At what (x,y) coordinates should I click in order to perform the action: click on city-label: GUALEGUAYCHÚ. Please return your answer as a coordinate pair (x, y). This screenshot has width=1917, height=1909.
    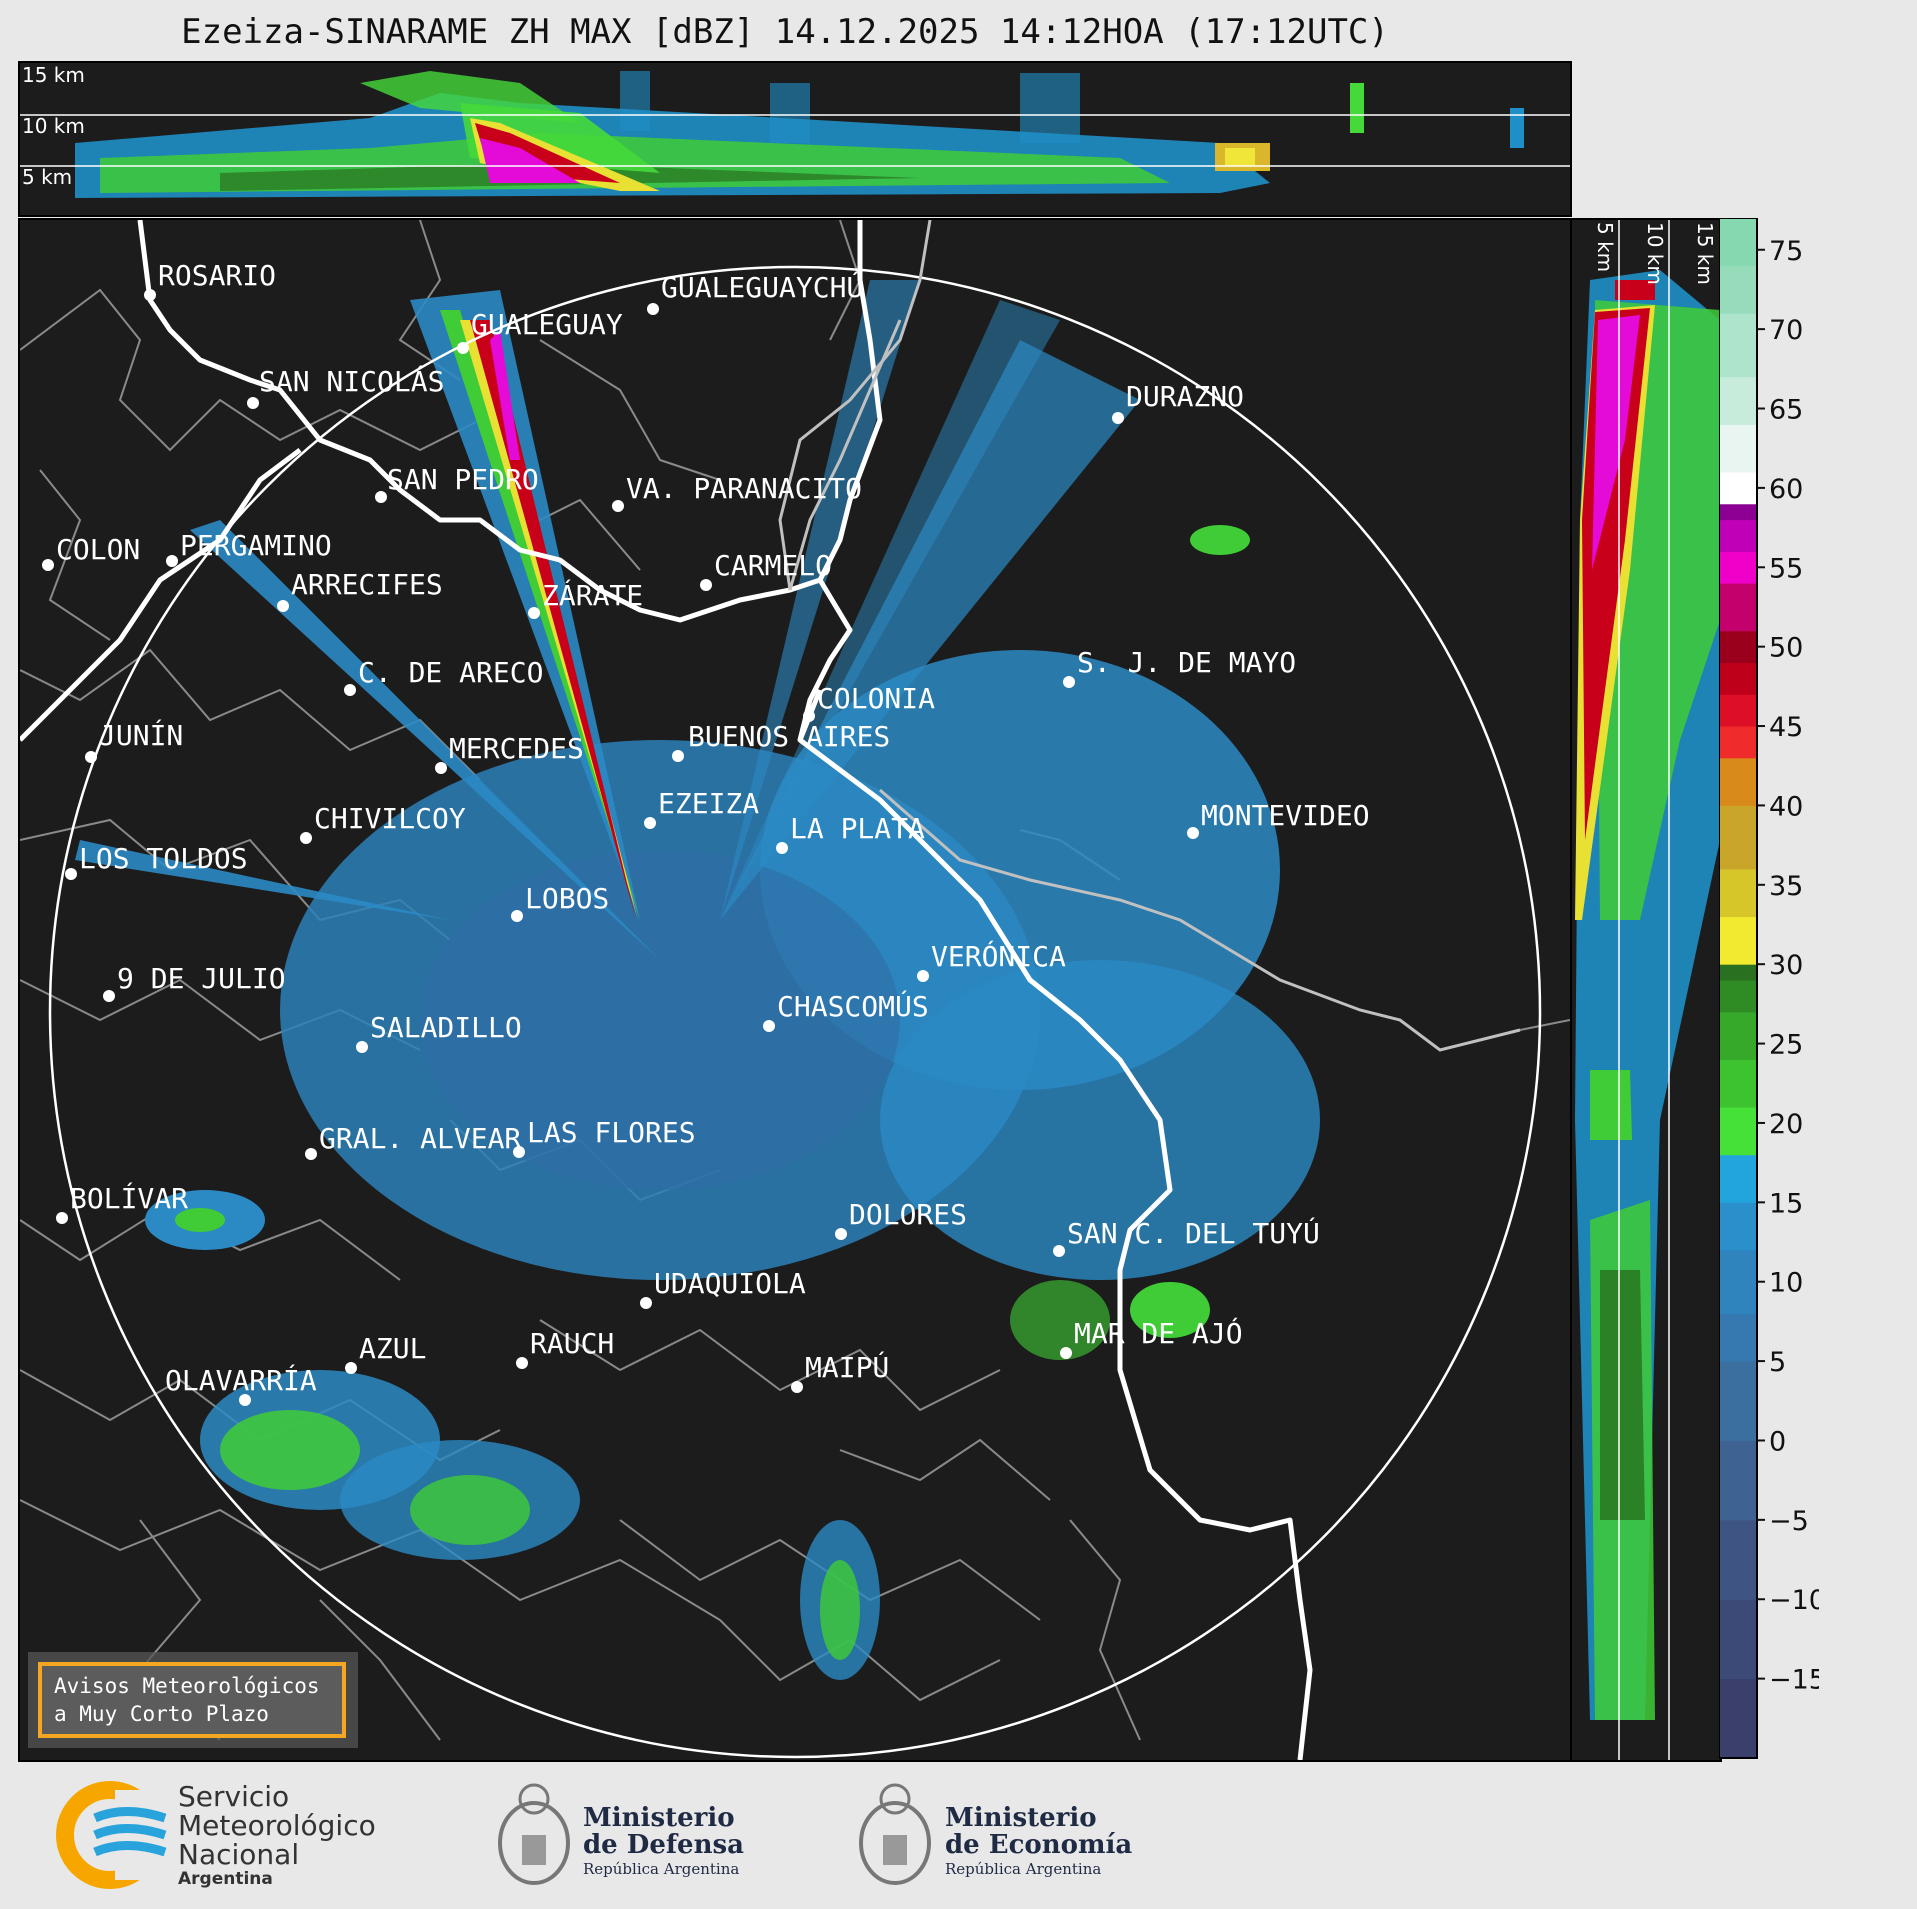
    Looking at the image, I should click on (762, 287).